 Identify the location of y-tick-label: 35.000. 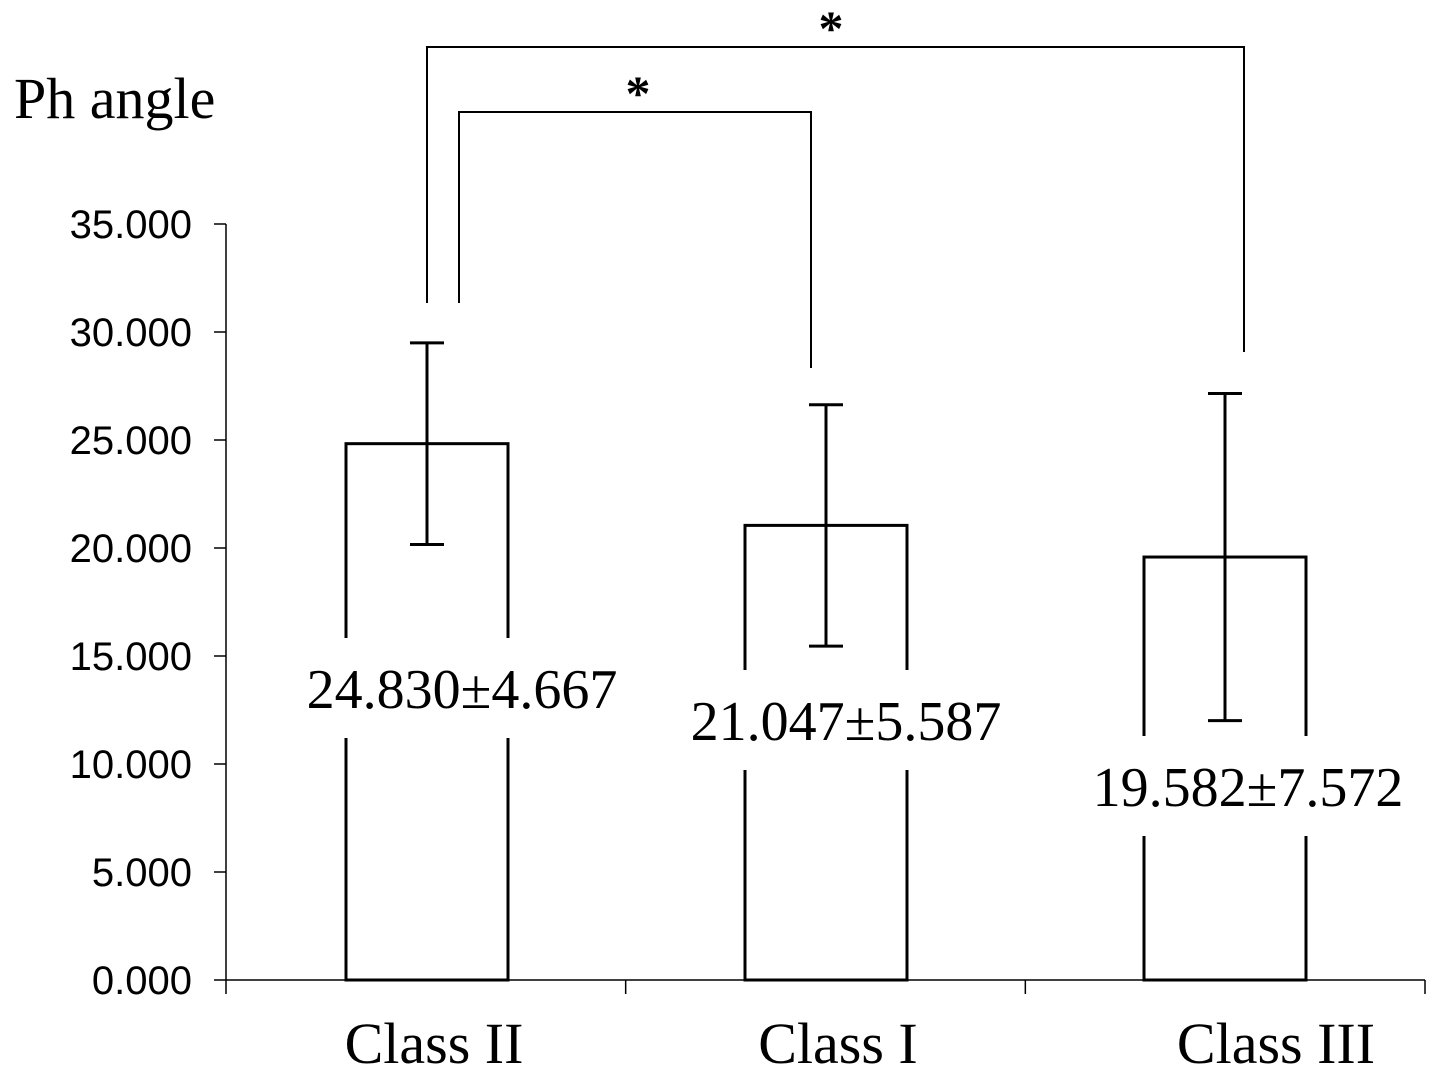
(131, 225).